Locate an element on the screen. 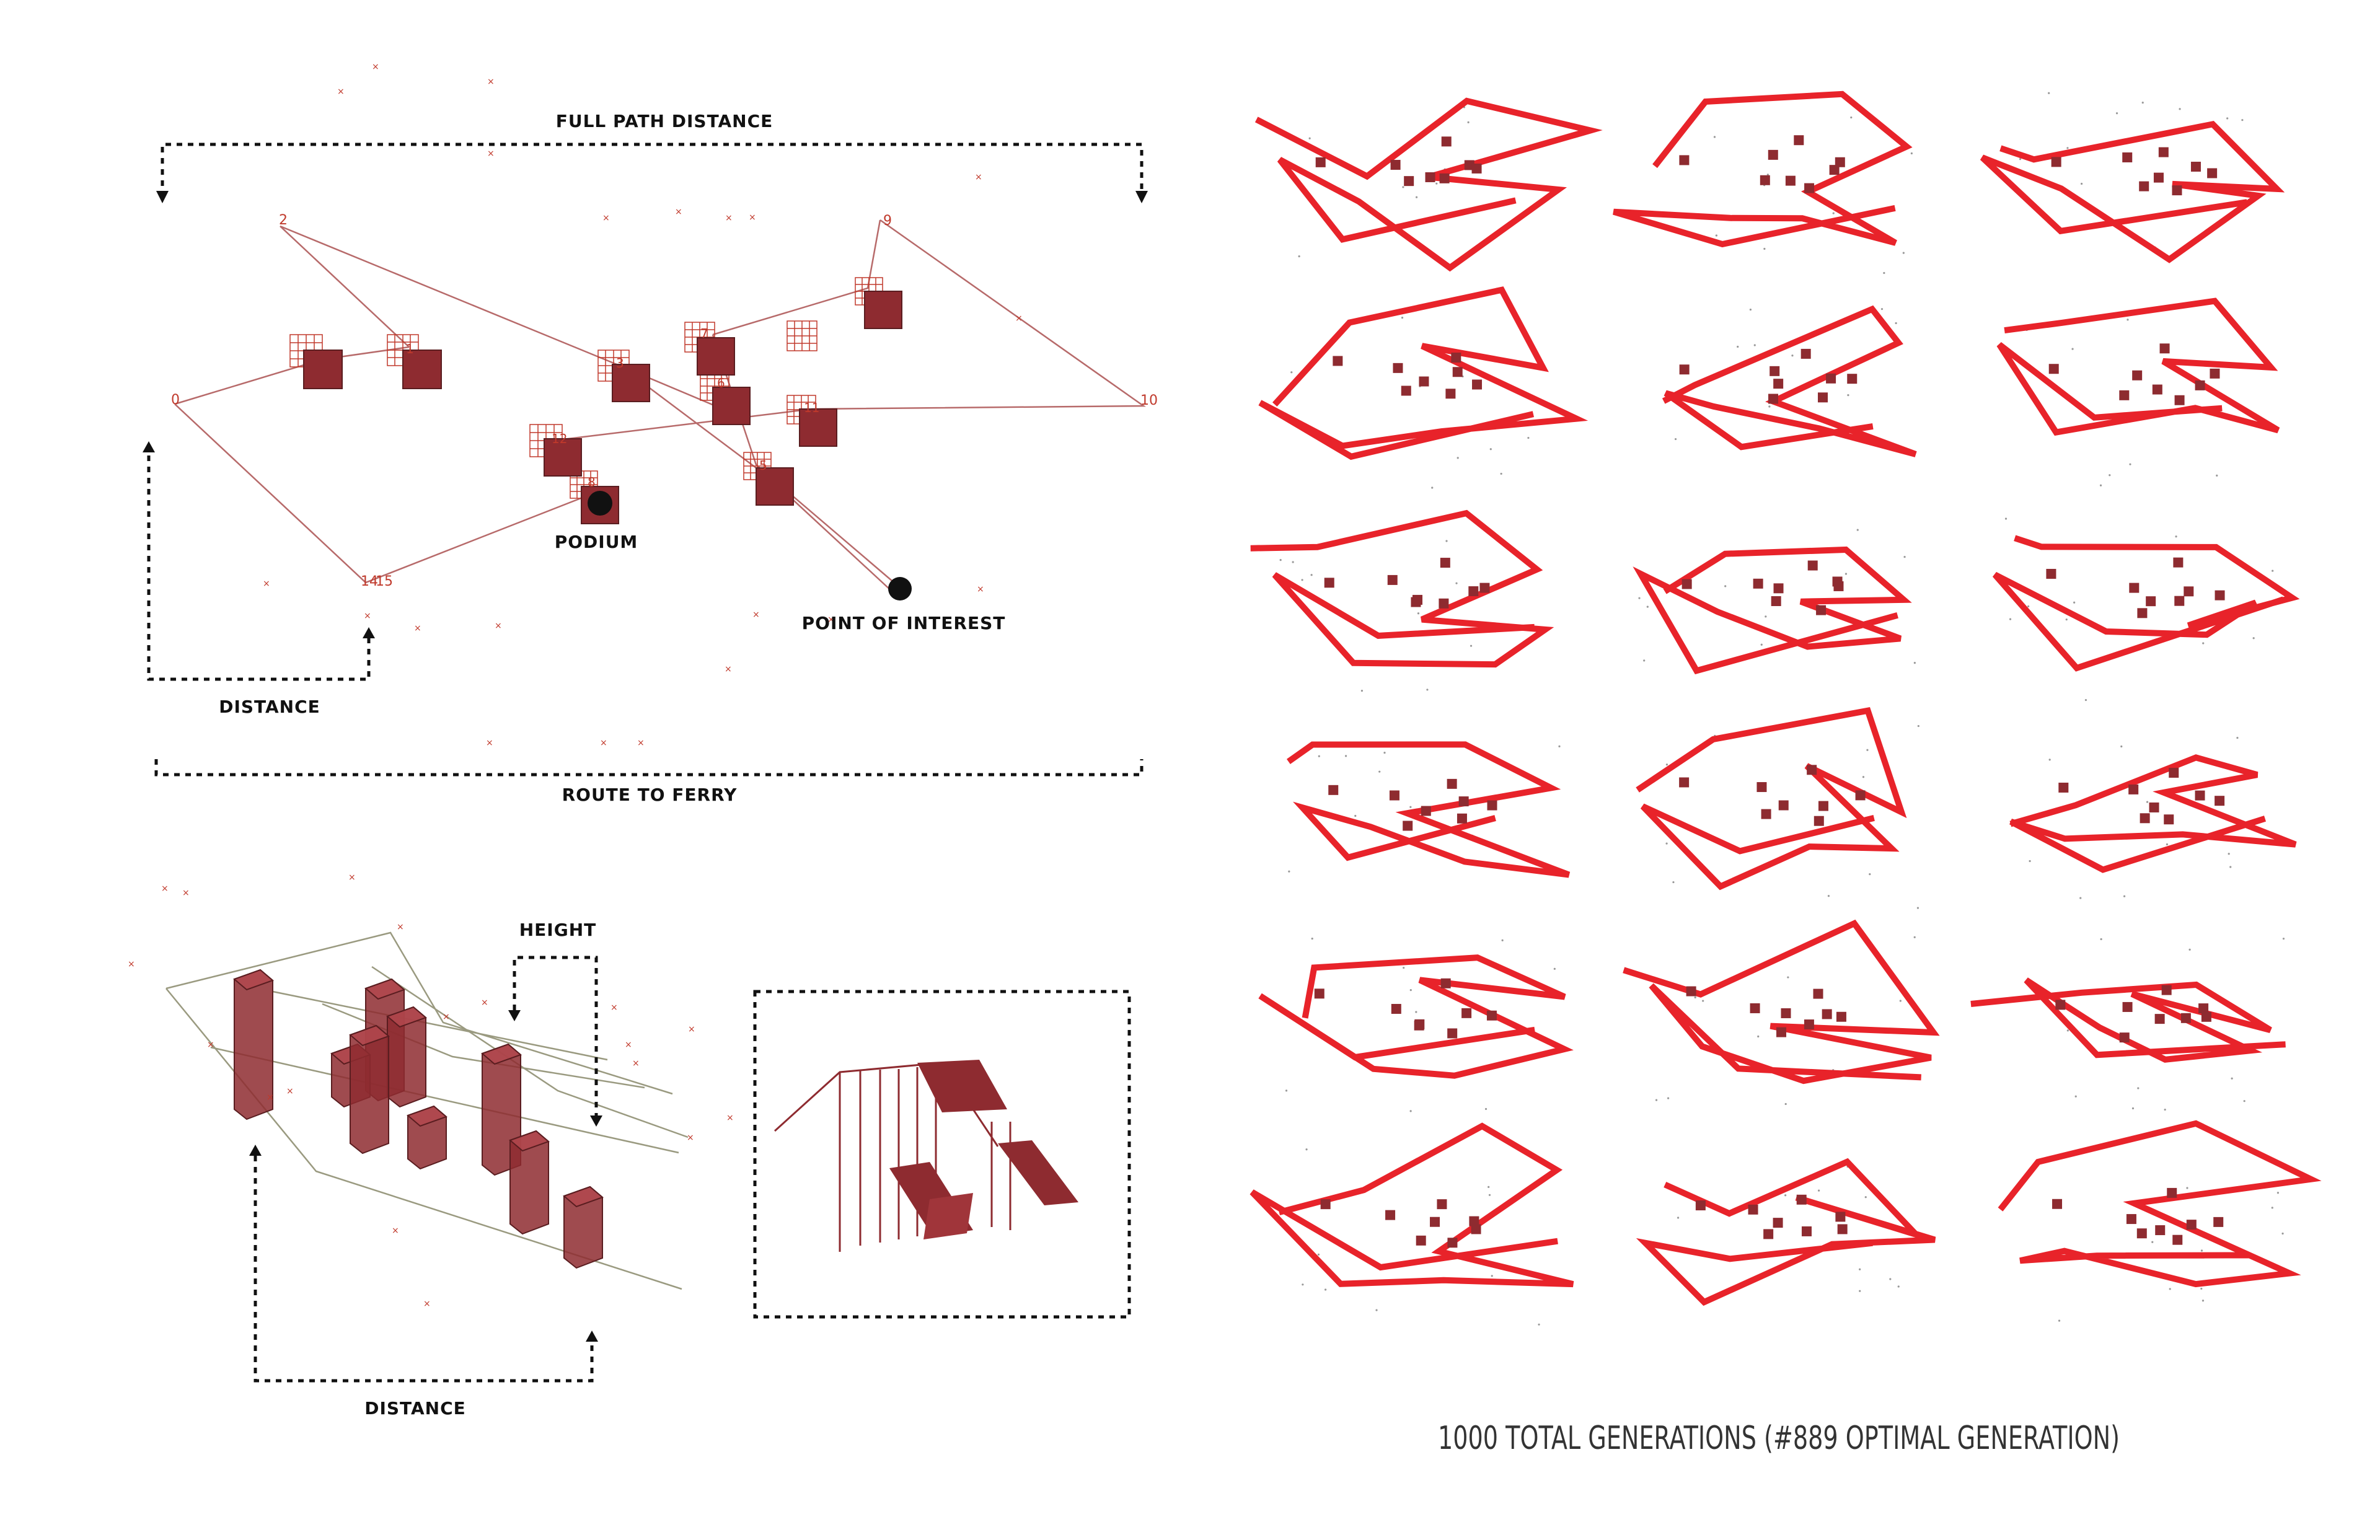 This screenshot has width=2380, height=1540. node-numbers: 0 2 9 10 14 15 7 6 11 5 12 8 1 3 is located at coordinates (664, 401).